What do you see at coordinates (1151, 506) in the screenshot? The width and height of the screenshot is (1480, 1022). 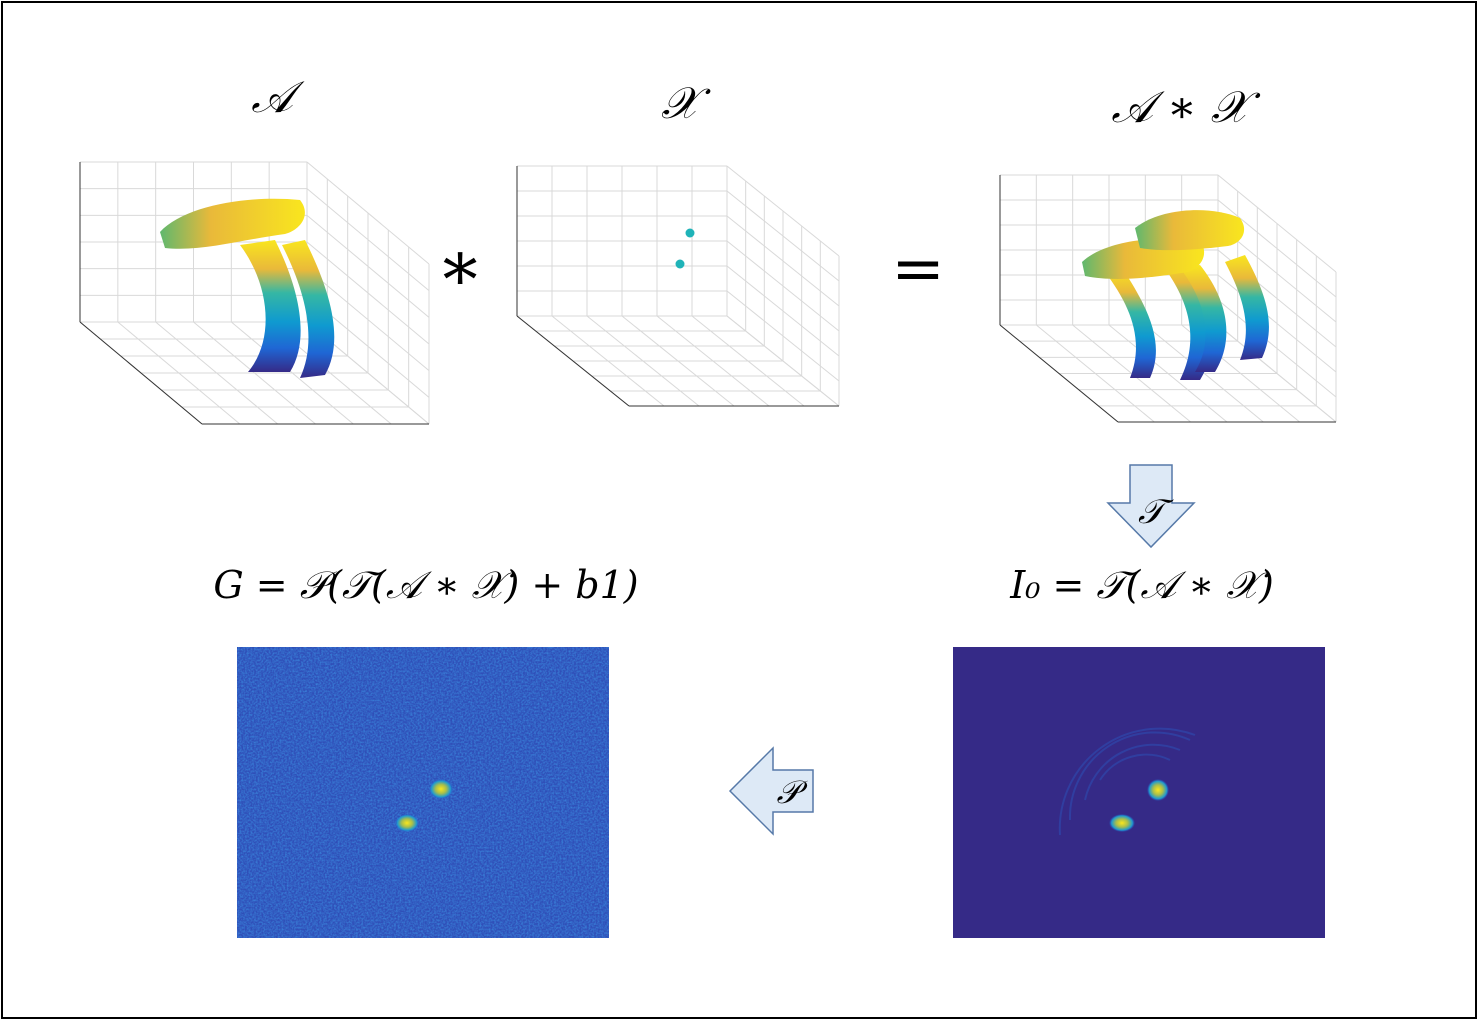 I see `transform-arrow-t: 𝒯` at bounding box center [1151, 506].